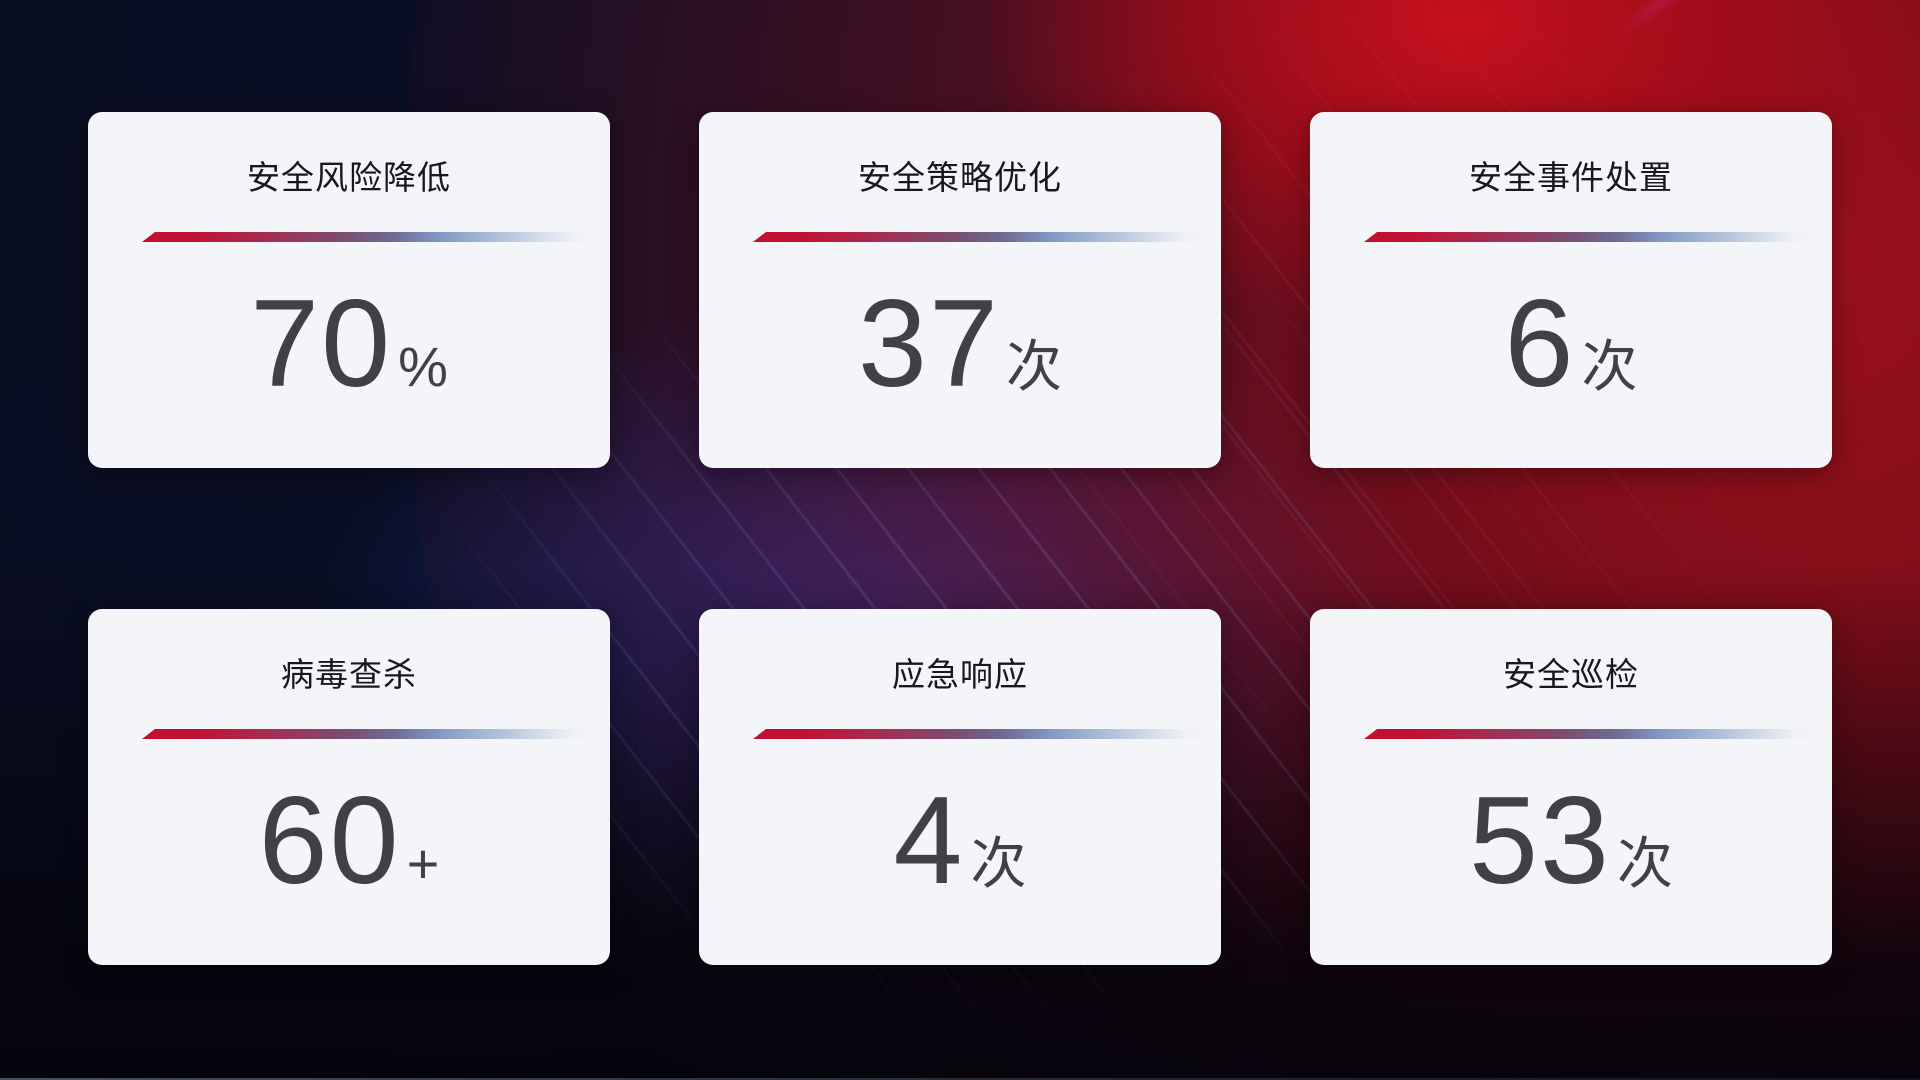  Describe the element at coordinates (349, 177) in the screenshot. I see `stat-card-title: 安全风险降低` at that location.